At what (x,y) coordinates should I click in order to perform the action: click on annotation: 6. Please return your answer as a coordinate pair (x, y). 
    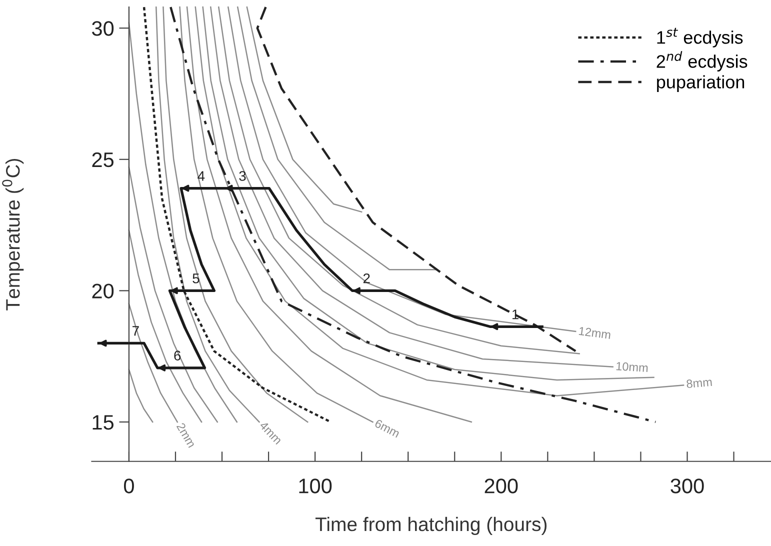
    Looking at the image, I should click on (177, 355).